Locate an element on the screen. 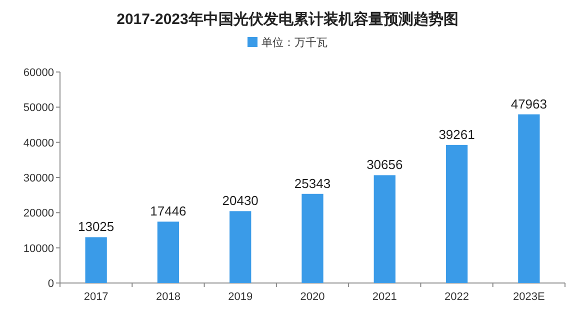 This screenshot has width=575, height=325. data-label: 13025 is located at coordinates (96, 226).